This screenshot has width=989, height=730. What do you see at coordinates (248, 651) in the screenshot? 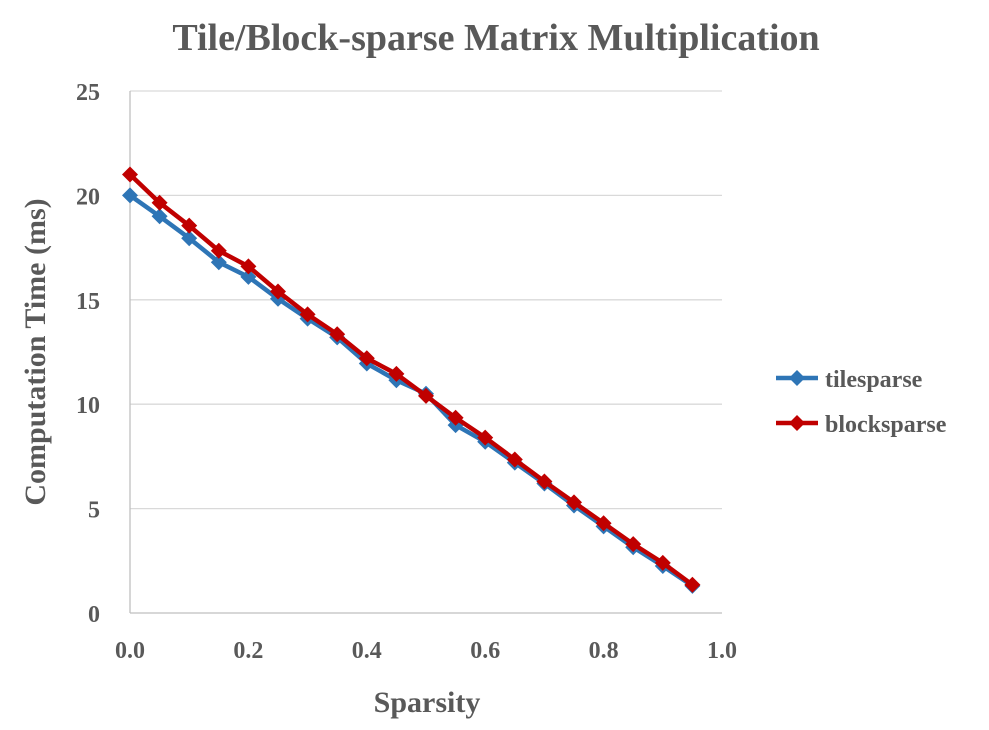
I see `x-tick-label: 0.2` at bounding box center [248, 651].